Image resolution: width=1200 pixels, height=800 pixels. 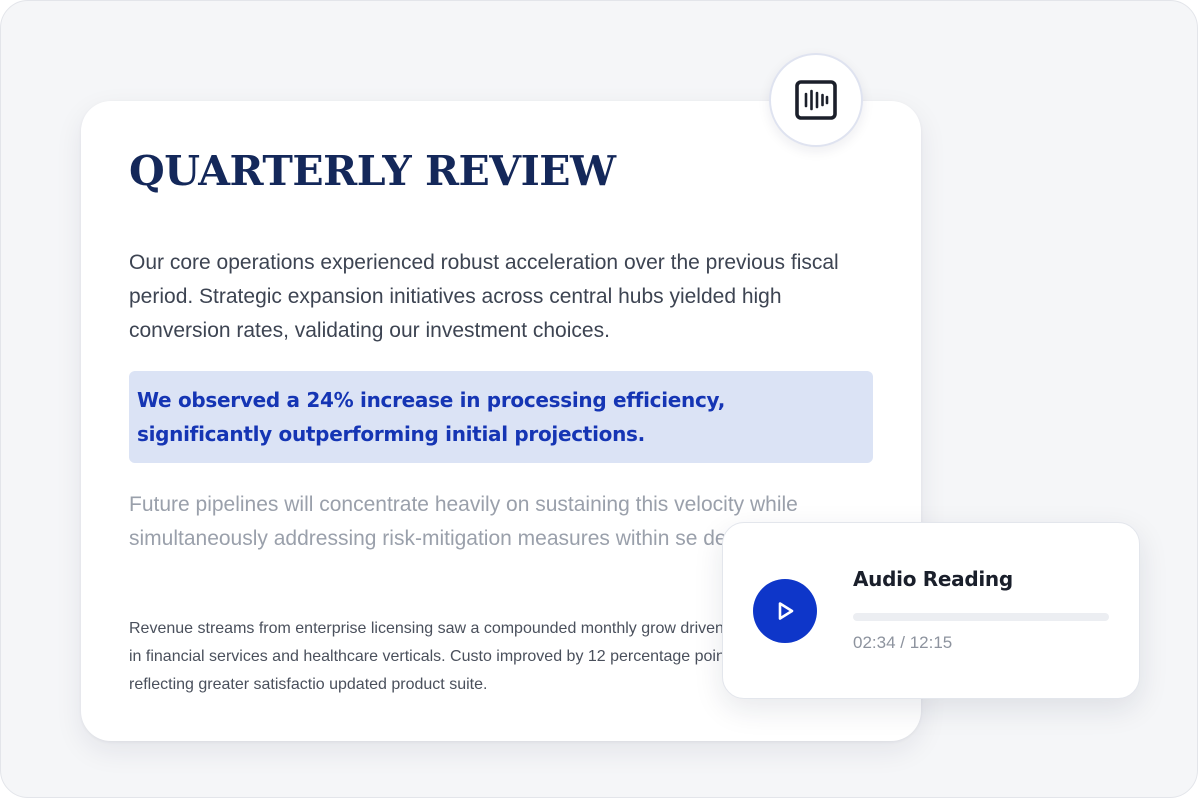 What do you see at coordinates (931, 610) in the screenshot?
I see `audio-player-card: Audio Reading 02:34 / 12:15` at bounding box center [931, 610].